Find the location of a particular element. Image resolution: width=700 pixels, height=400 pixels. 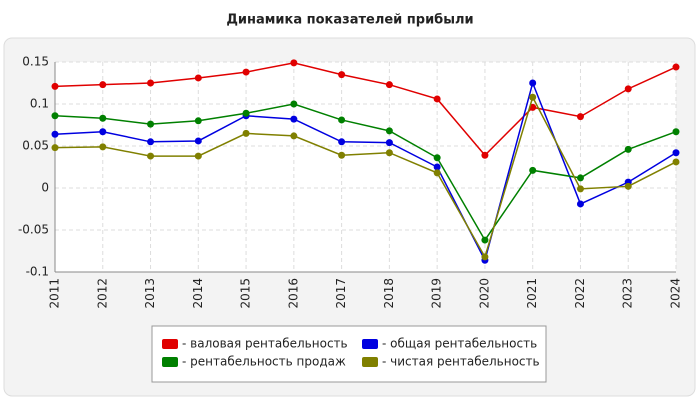

x-tick-label: 2011 is located at coordinates (55, 293).